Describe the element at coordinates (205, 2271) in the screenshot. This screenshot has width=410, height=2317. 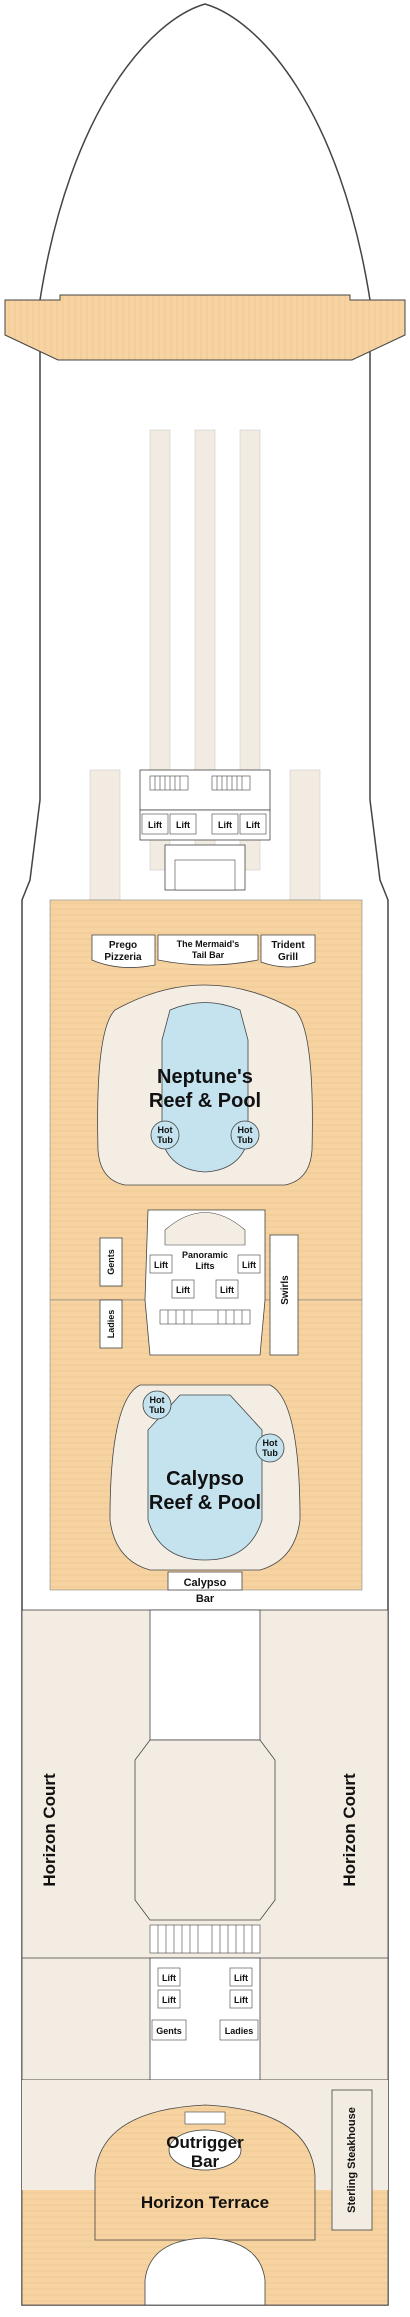
I see `stern-opening` at that location.